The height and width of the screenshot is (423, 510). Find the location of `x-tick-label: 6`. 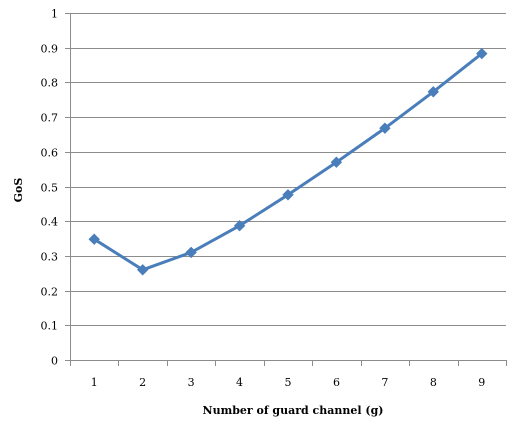

x-tick-label: 6 is located at coordinates (336, 382).